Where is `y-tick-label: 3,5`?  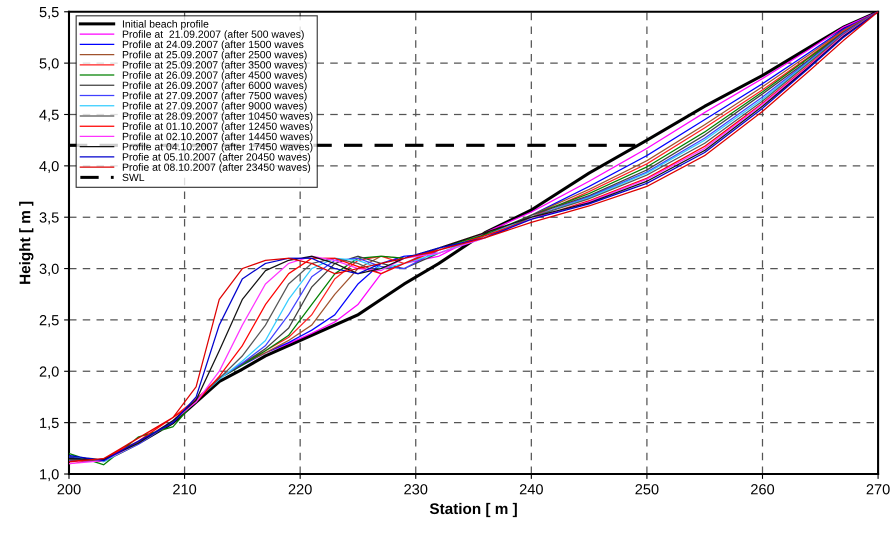
y-tick-label: 3,5 is located at coordinates (49, 218).